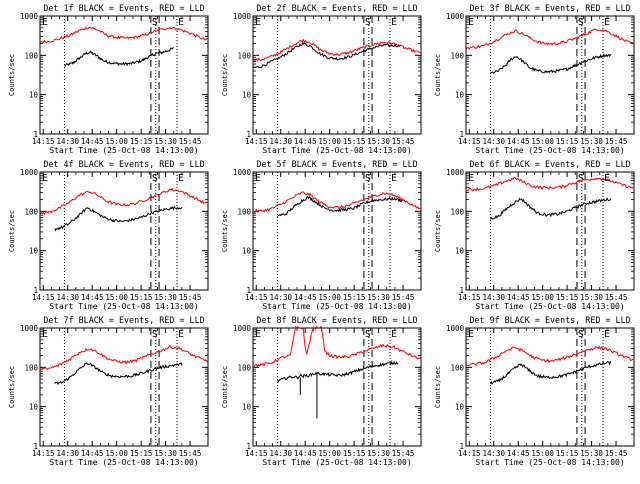  What do you see at coordinates (123, 164) in the screenshot?
I see `chart-title: Det 4f BLACK = Events, RED = LLD` at bounding box center [123, 164].